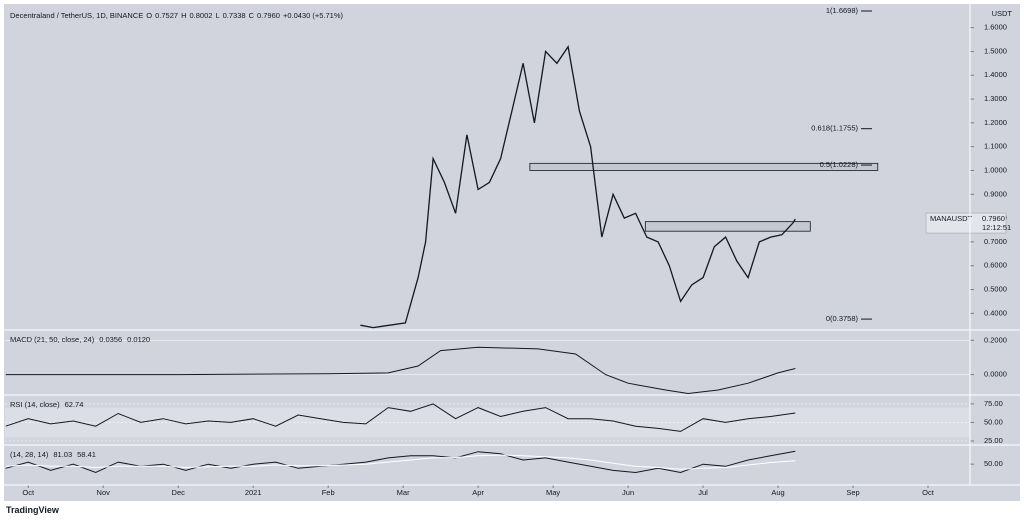  Describe the element at coordinates (1002, 13) in the screenshot. I see `currency: USDT` at that location.